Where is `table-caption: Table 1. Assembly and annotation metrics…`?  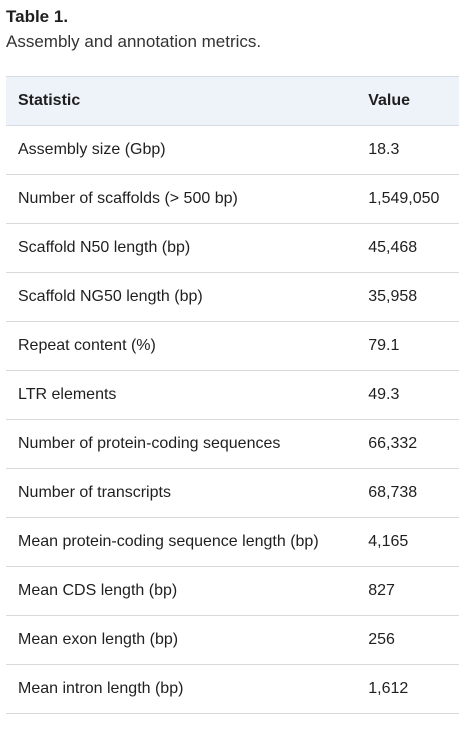 table-caption: Table 1. Assembly and annotation metrics… is located at coordinates (232, 26).